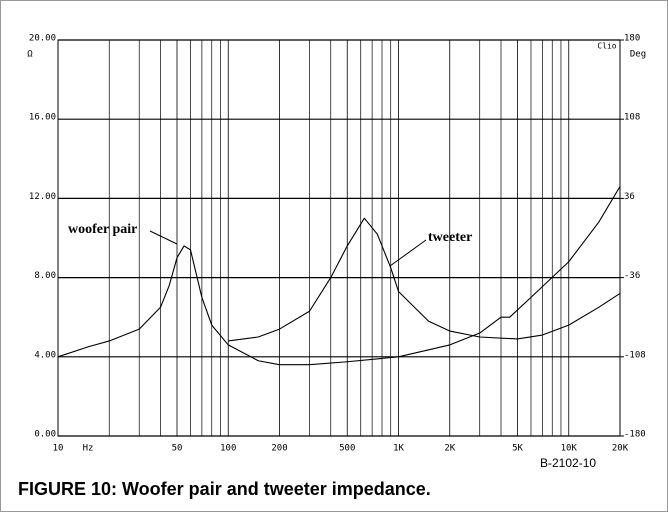  I want to click on x-tick-label: 1K, so click(398, 449).